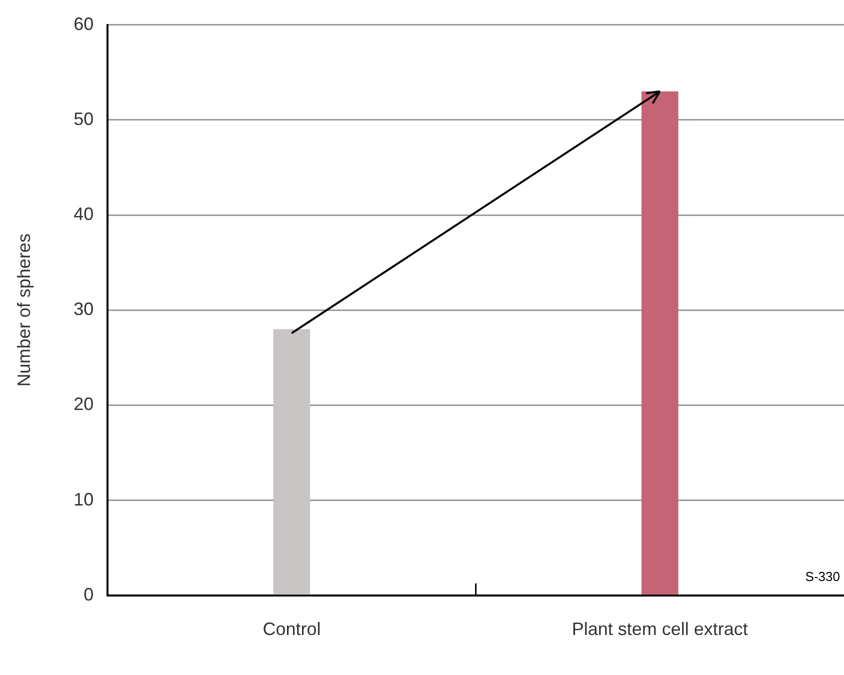  Describe the element at coordinates (291, 629) in the screenshot. I see `x-tick-label: Control` at that location.